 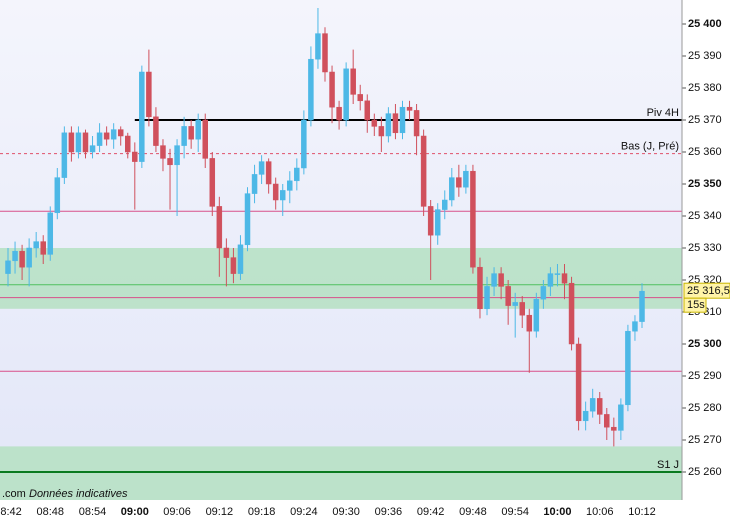 I want to click on y-tick-label: 25 340, so click(x=705, y=216).